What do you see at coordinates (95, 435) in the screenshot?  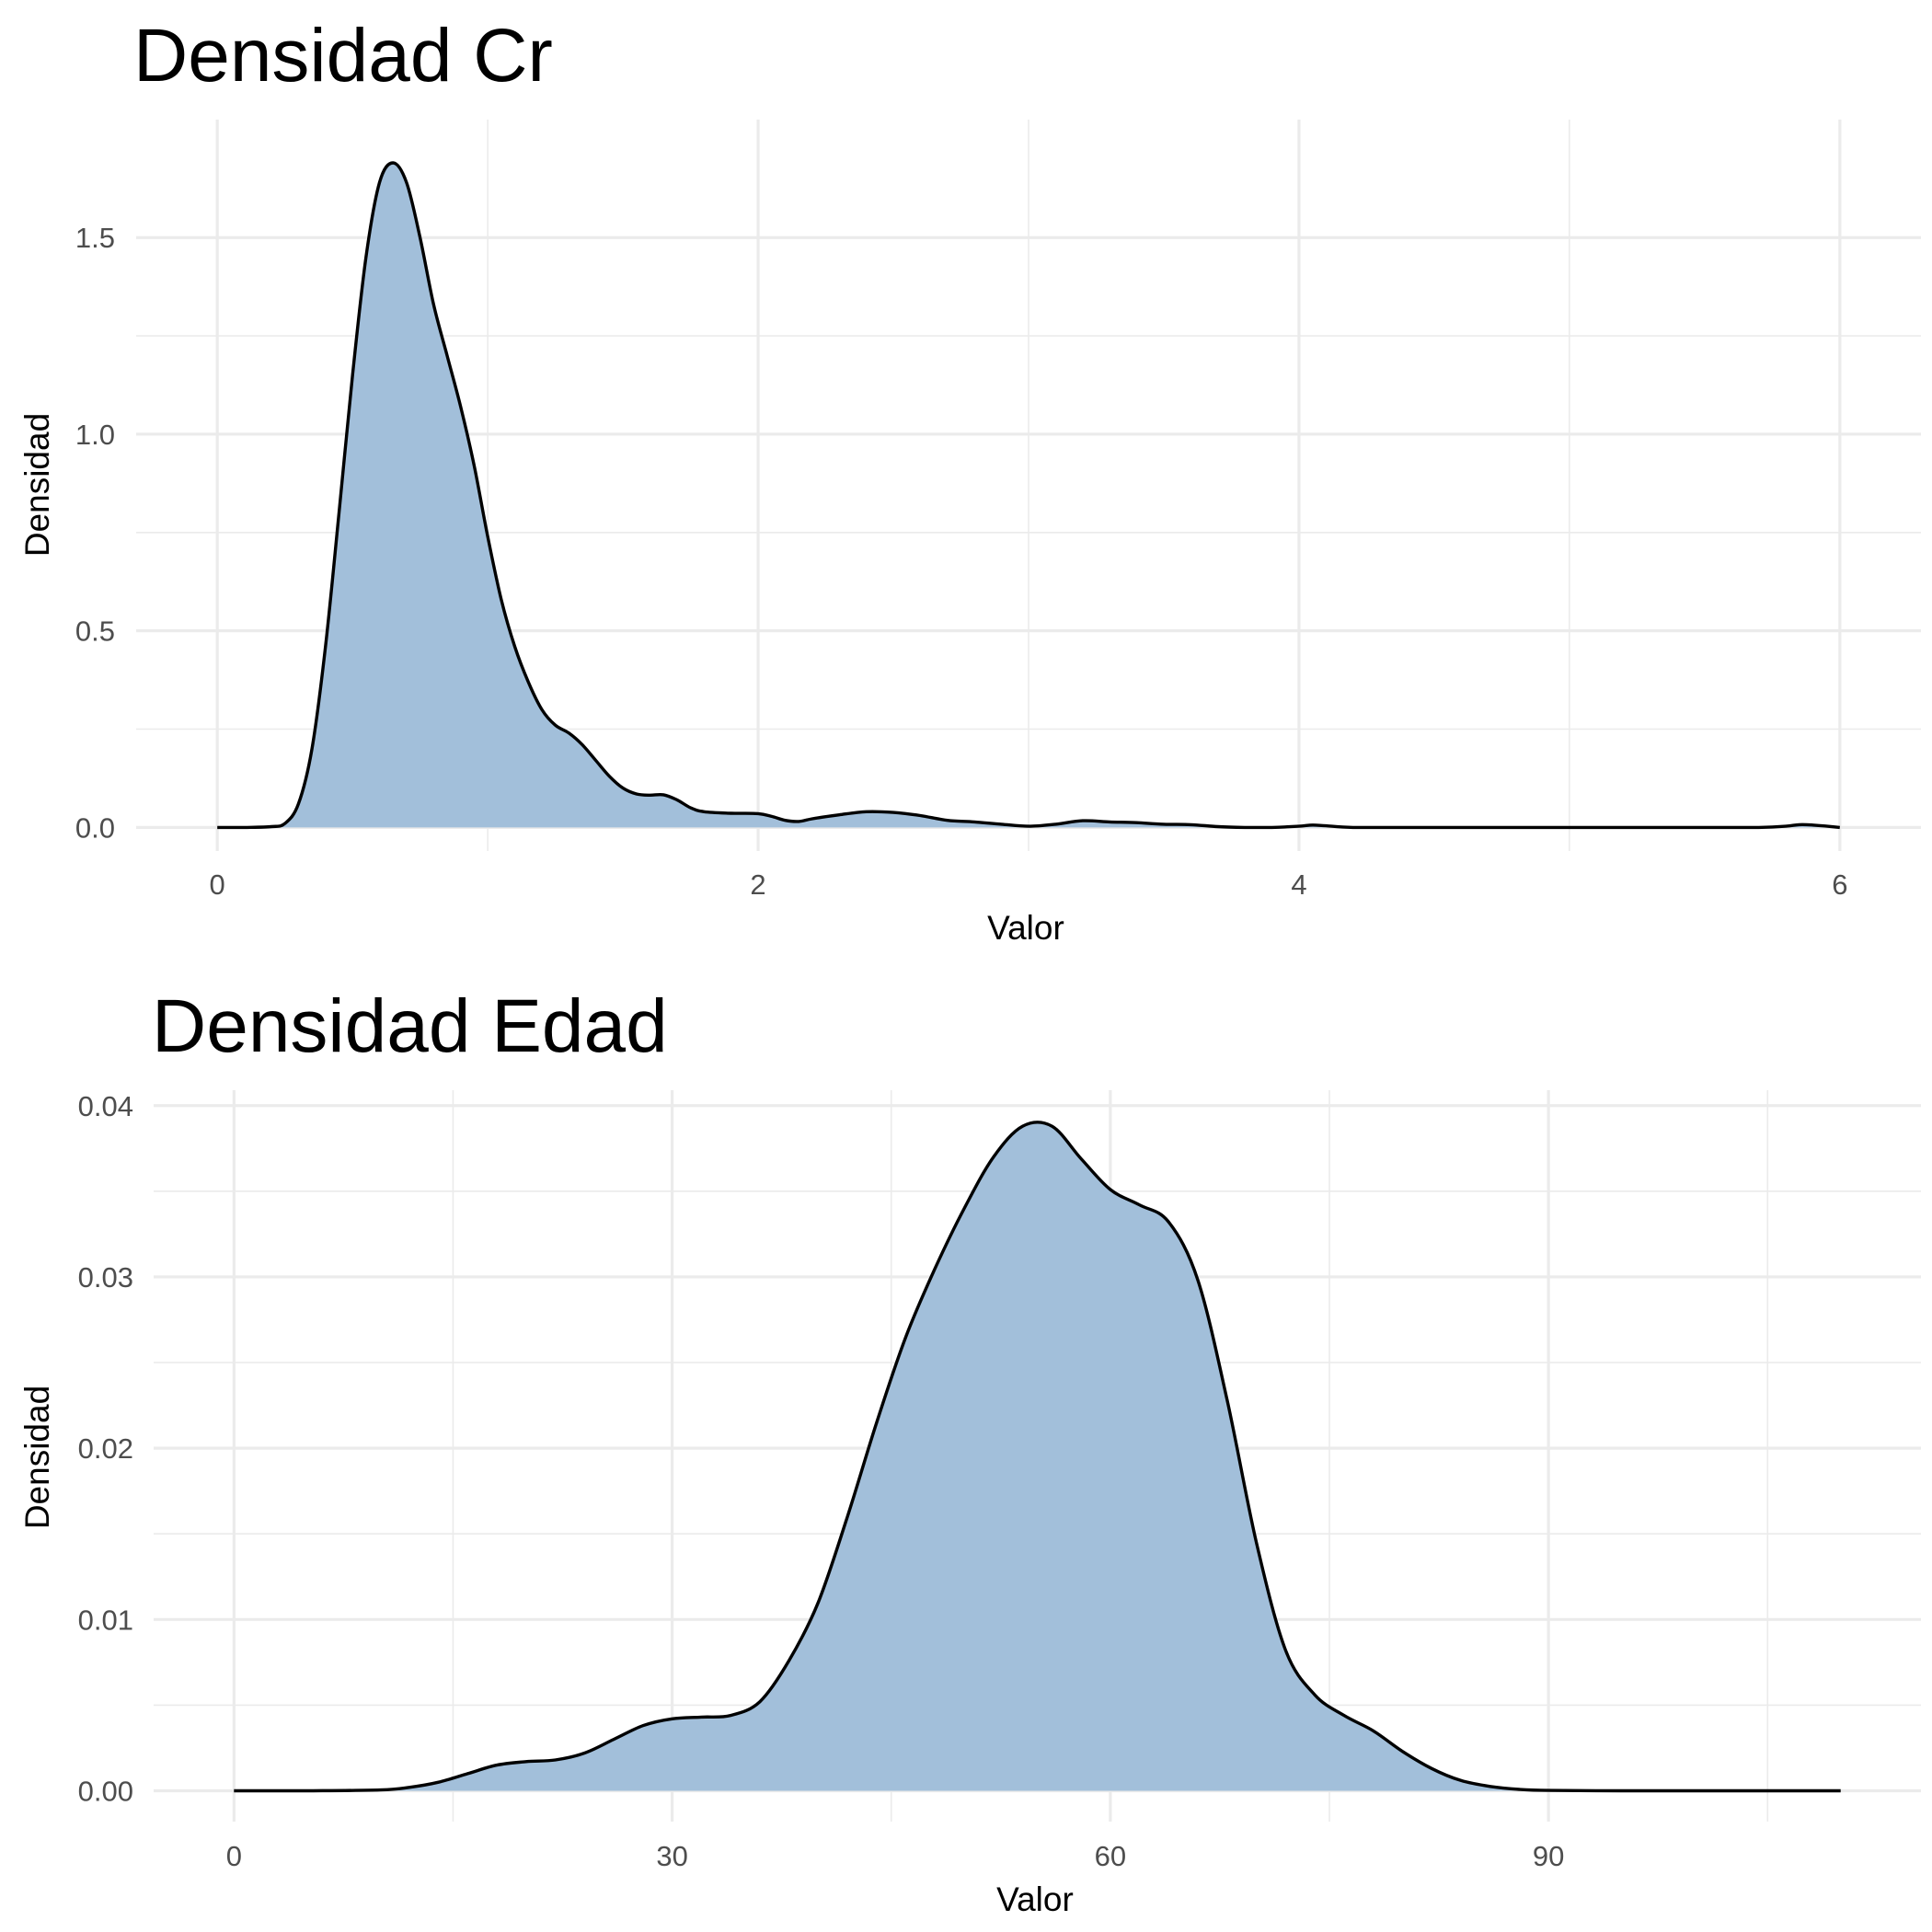 I see `y-tick-label: 1.0` at bounding box center [95, 435].